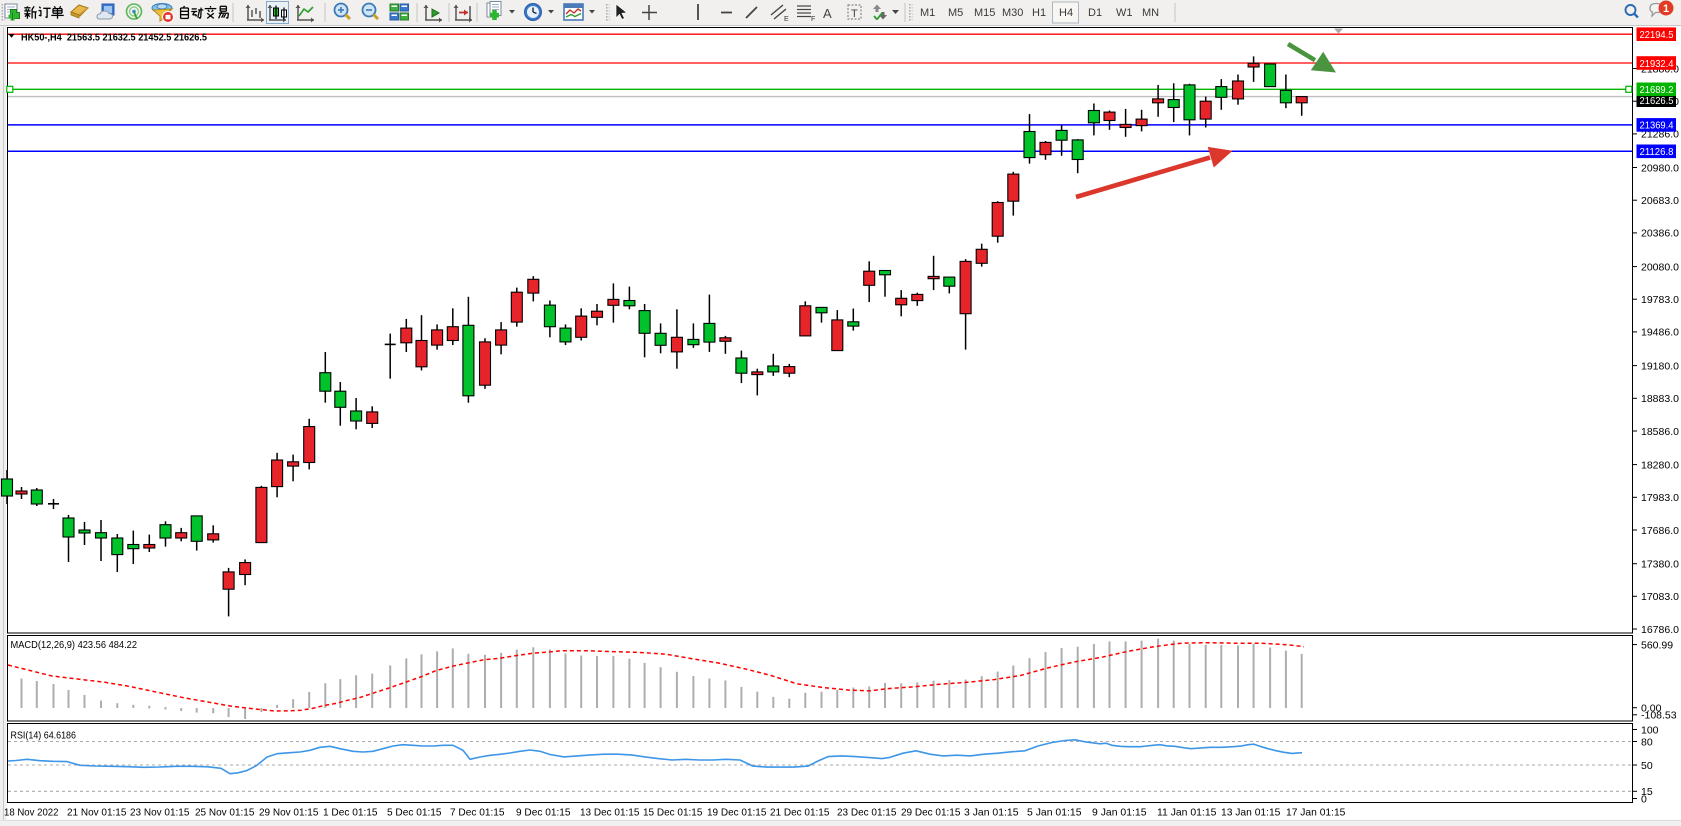 The height and width of the screenshot is (826, 1681). What do you see at coordinates (1657, 645) in the screenshot?
I see `svg-text: 560.99` at bounding box center [1657, 645].